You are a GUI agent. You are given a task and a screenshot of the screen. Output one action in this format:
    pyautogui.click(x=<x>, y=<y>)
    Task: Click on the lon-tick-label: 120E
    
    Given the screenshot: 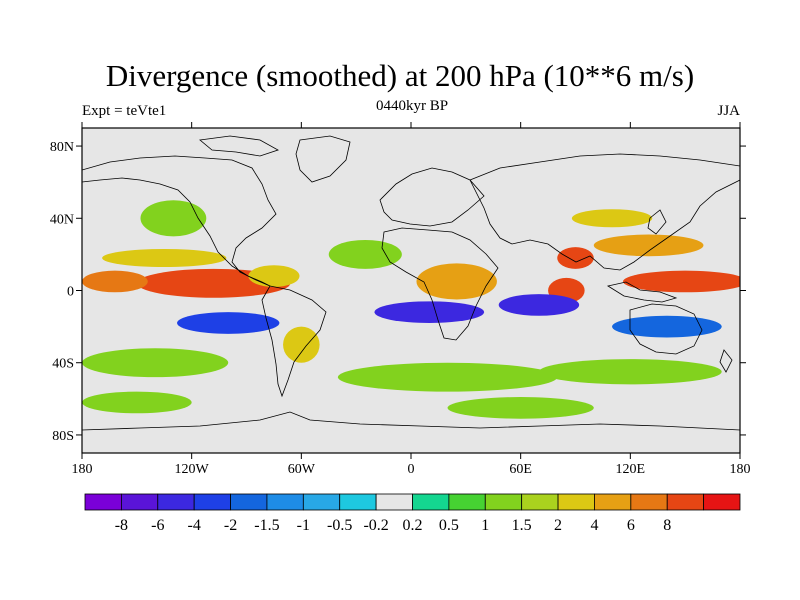 What is the action you would take?
    pyautogui.click(x=631, y=469)
    